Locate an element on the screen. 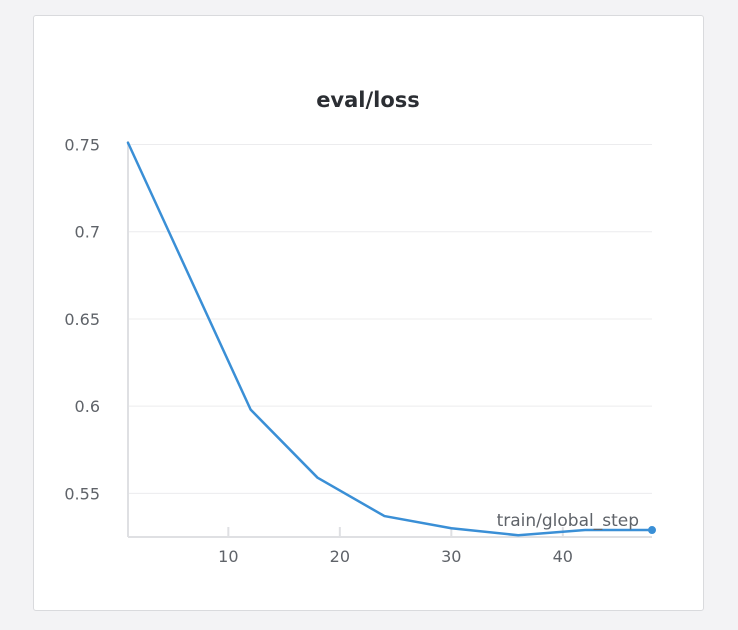 The image size is (738, 630). y-tick-labels: 0.55 0.6 0.65 0.7 0.75 is located at coordinates (82, 319).